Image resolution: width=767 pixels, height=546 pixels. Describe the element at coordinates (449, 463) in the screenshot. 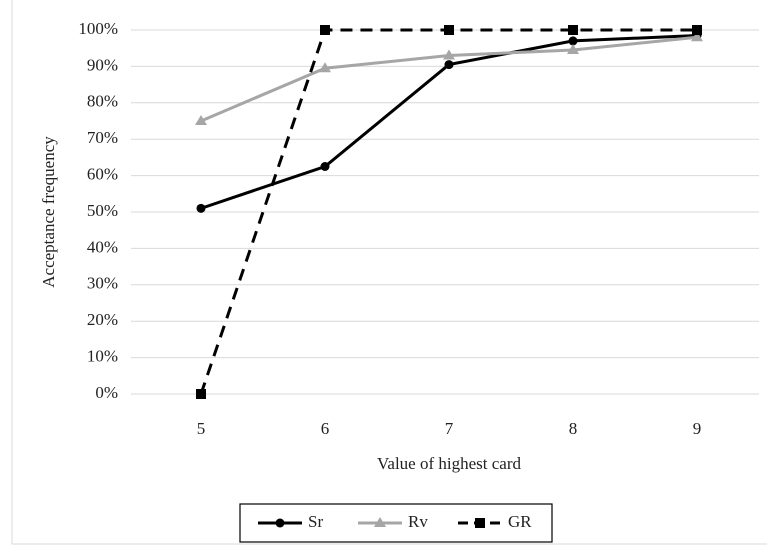

I see `x-axis-title: Value of highest card` at that location.